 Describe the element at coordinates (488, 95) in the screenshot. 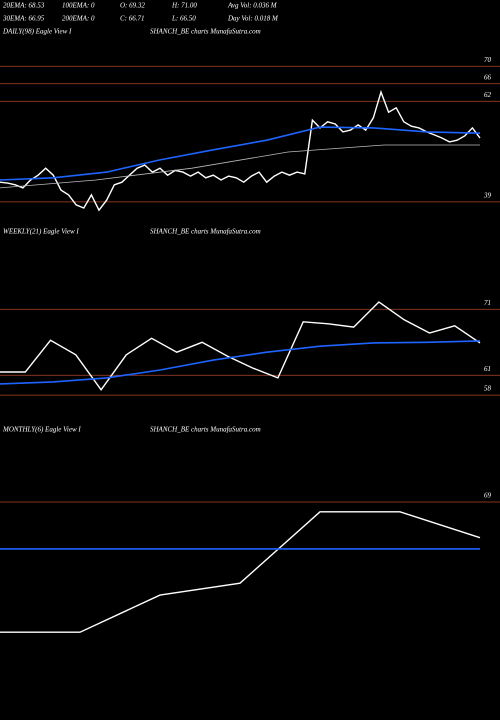

I see `y-tick-label: 62` at that location.